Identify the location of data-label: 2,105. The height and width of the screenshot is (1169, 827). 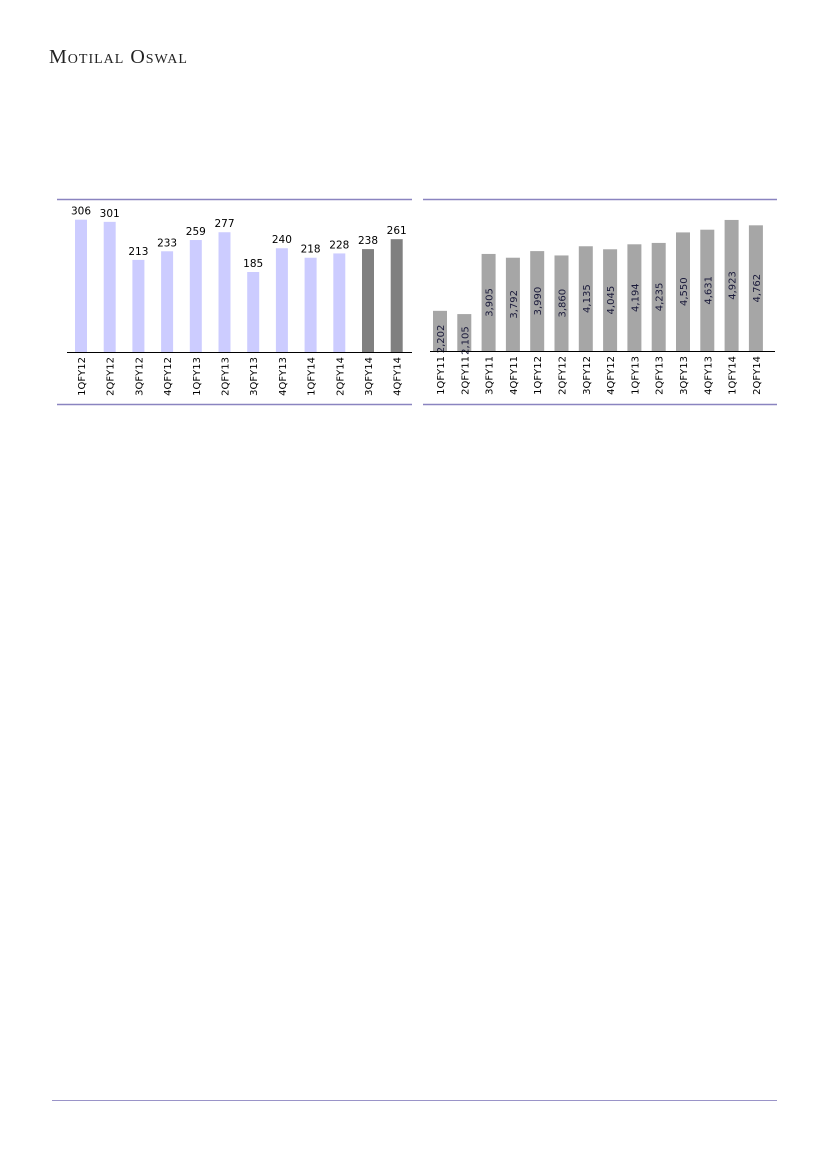
(465, 340).